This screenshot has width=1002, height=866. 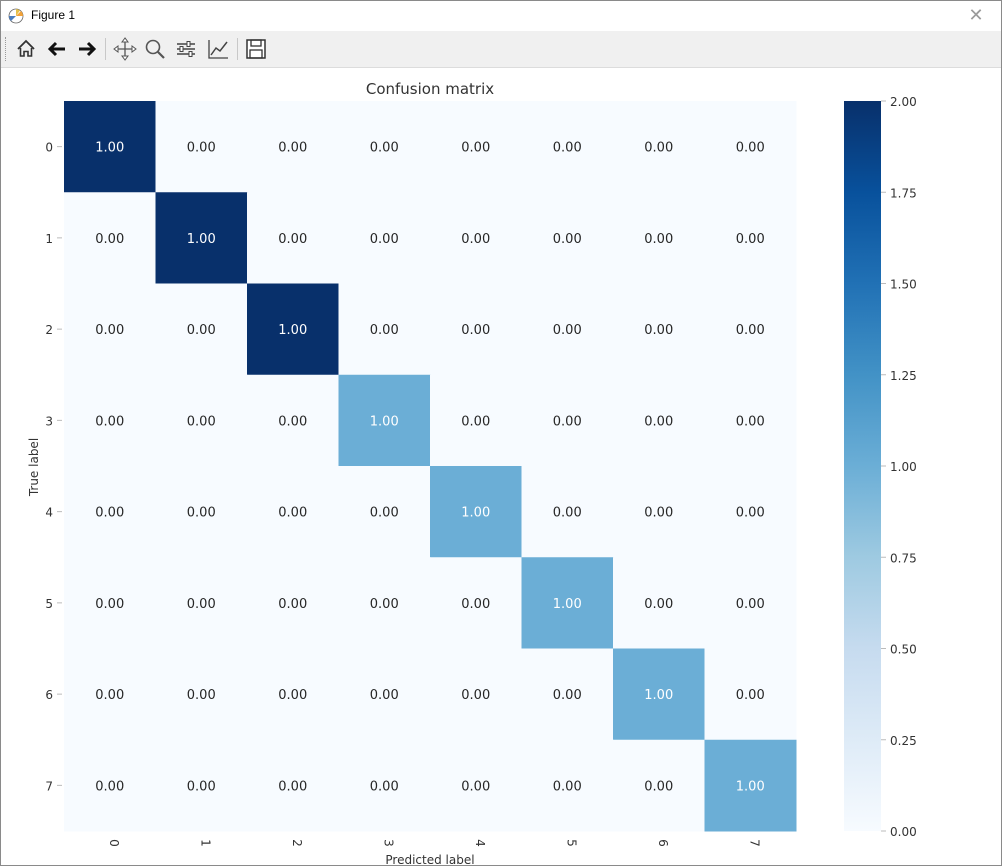 I want to click on subplots-button, so click(x=186, y=49).